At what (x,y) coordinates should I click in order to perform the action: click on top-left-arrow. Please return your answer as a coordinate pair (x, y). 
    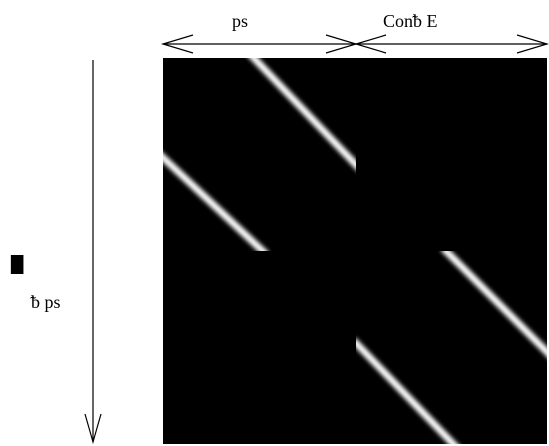
    Looking at the image, I should click on (259, 44).